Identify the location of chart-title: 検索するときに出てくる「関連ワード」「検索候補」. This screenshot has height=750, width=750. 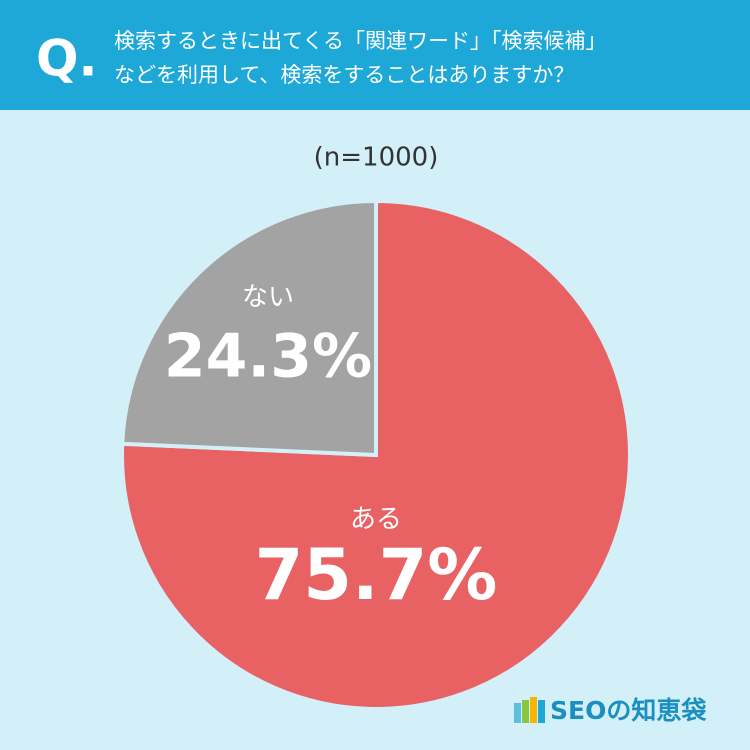
(360, 41).